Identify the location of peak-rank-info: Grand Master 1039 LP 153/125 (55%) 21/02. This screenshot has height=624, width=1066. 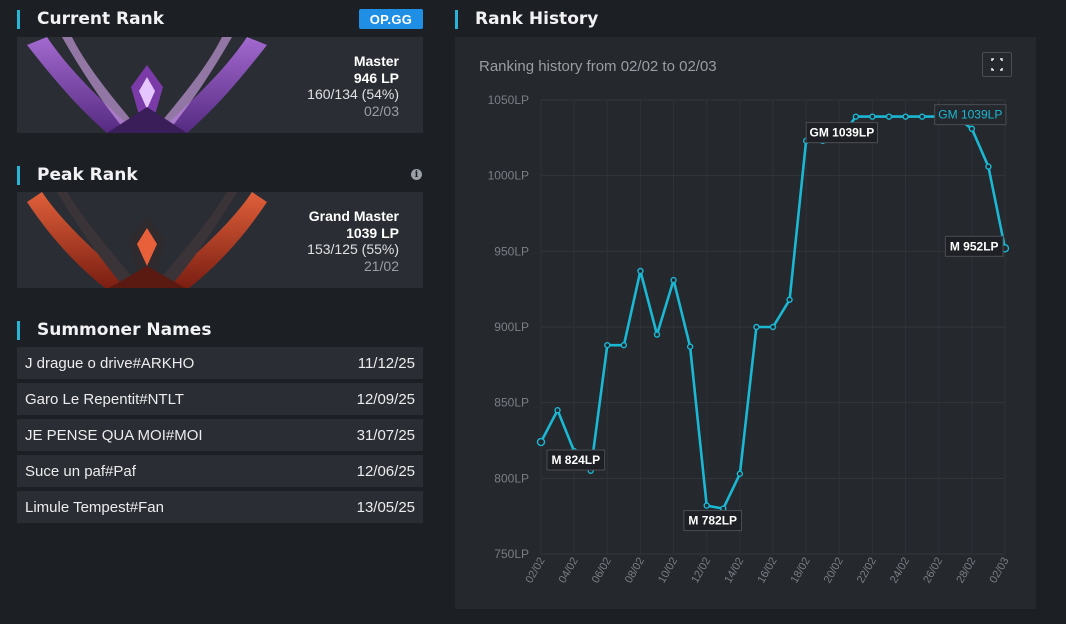
(353, 241).